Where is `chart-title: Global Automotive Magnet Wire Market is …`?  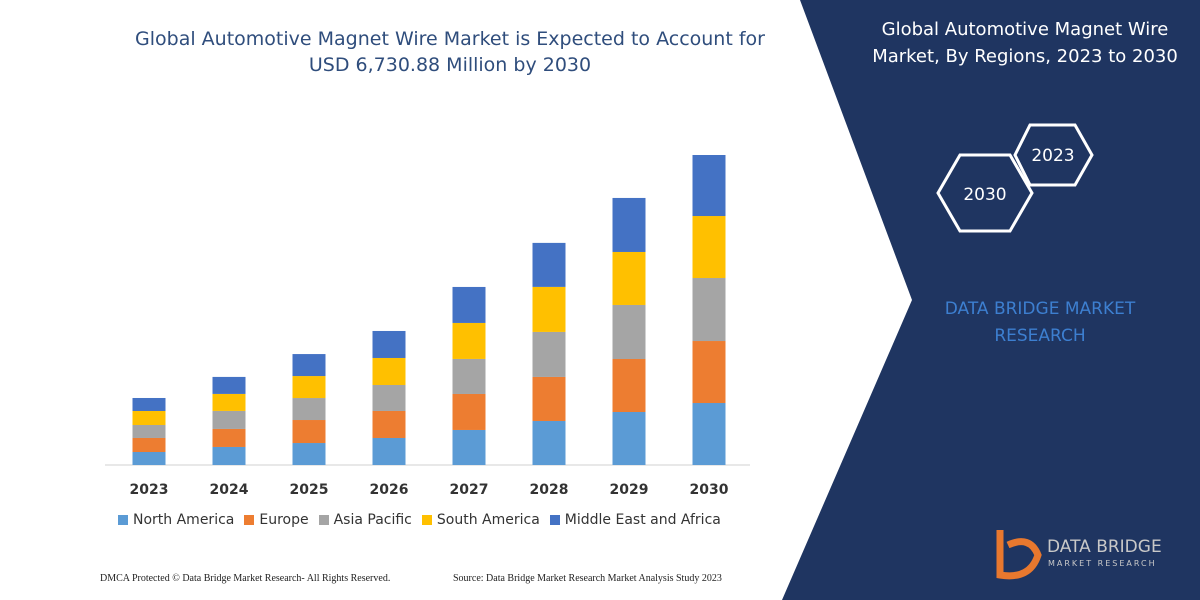 chart-title: Global Automotive Magnet Wire Market is … is located at coordinates (450, 52).